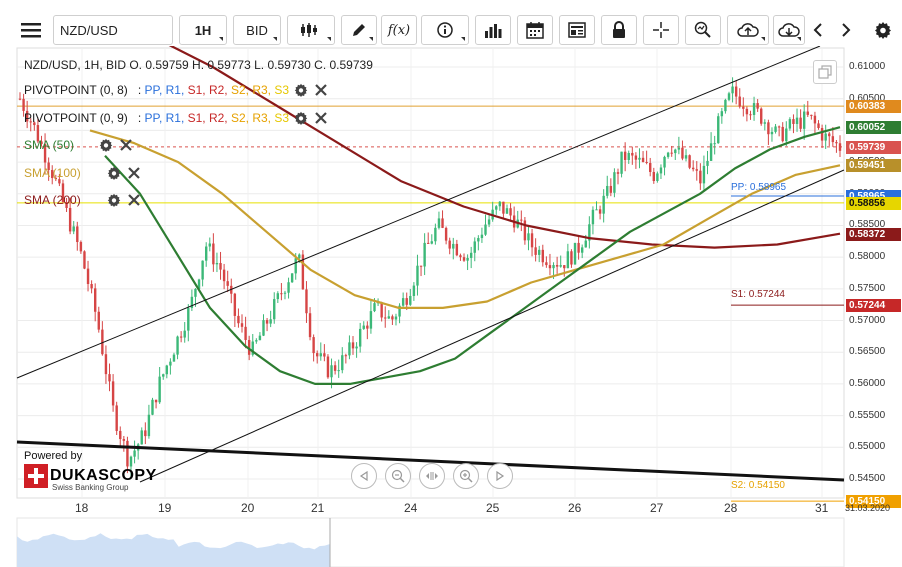 The image size is (902, 567). I want to click on pan-right-button, so click(500, 476).